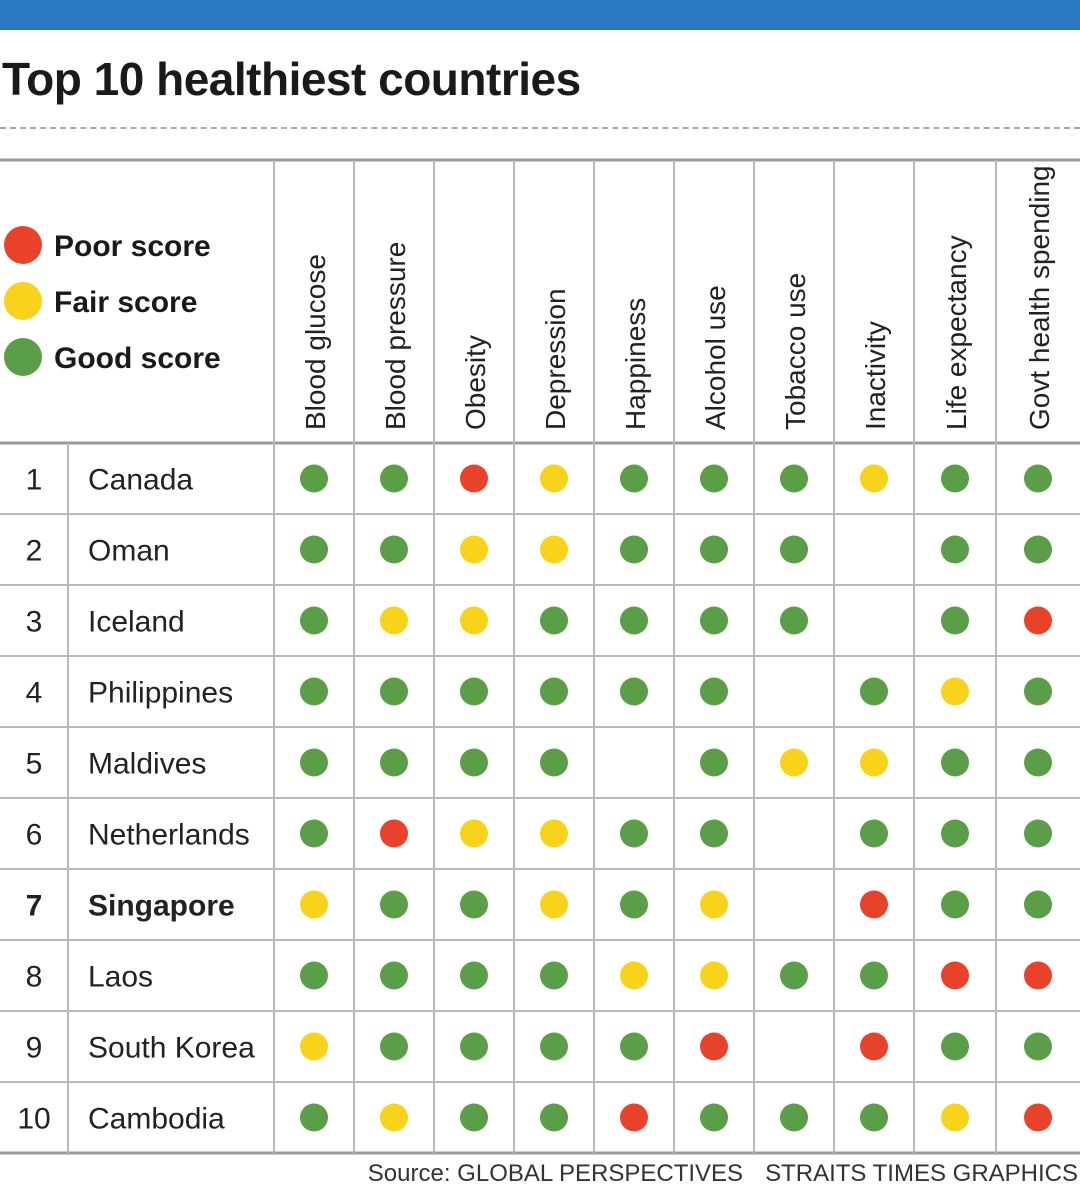 The width and height of the screenshot is (1080, 1192). What do you see at coordinates (34, 764) in the screenshot?
I see `rank-label: 5` at bounding box center [34, 764].